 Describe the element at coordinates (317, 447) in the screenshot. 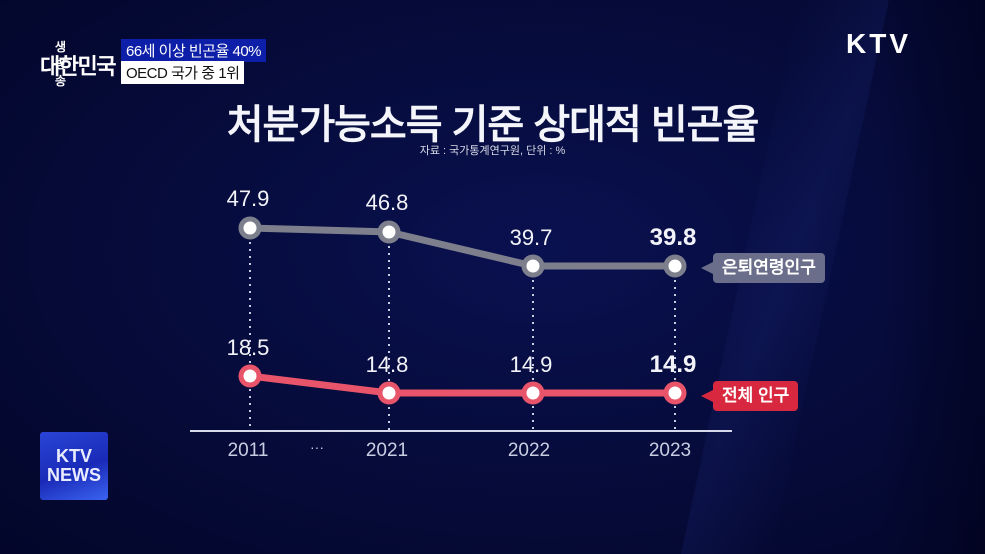

I see `tick-axis-break: ···` at that location.